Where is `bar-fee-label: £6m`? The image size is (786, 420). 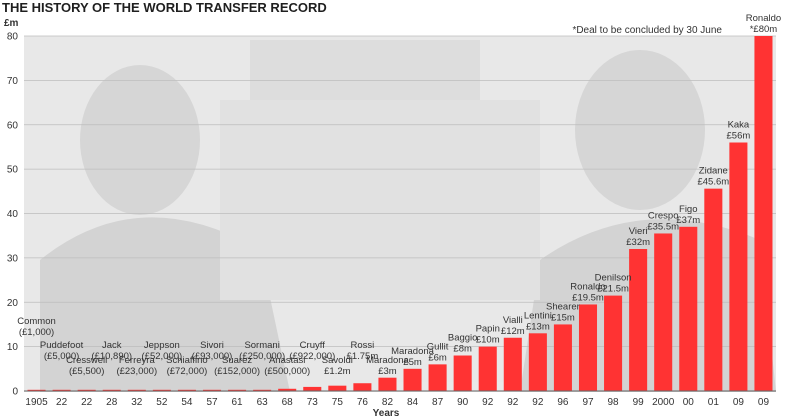 bar-fee-label: £6m is located at coordinates (437, 357).